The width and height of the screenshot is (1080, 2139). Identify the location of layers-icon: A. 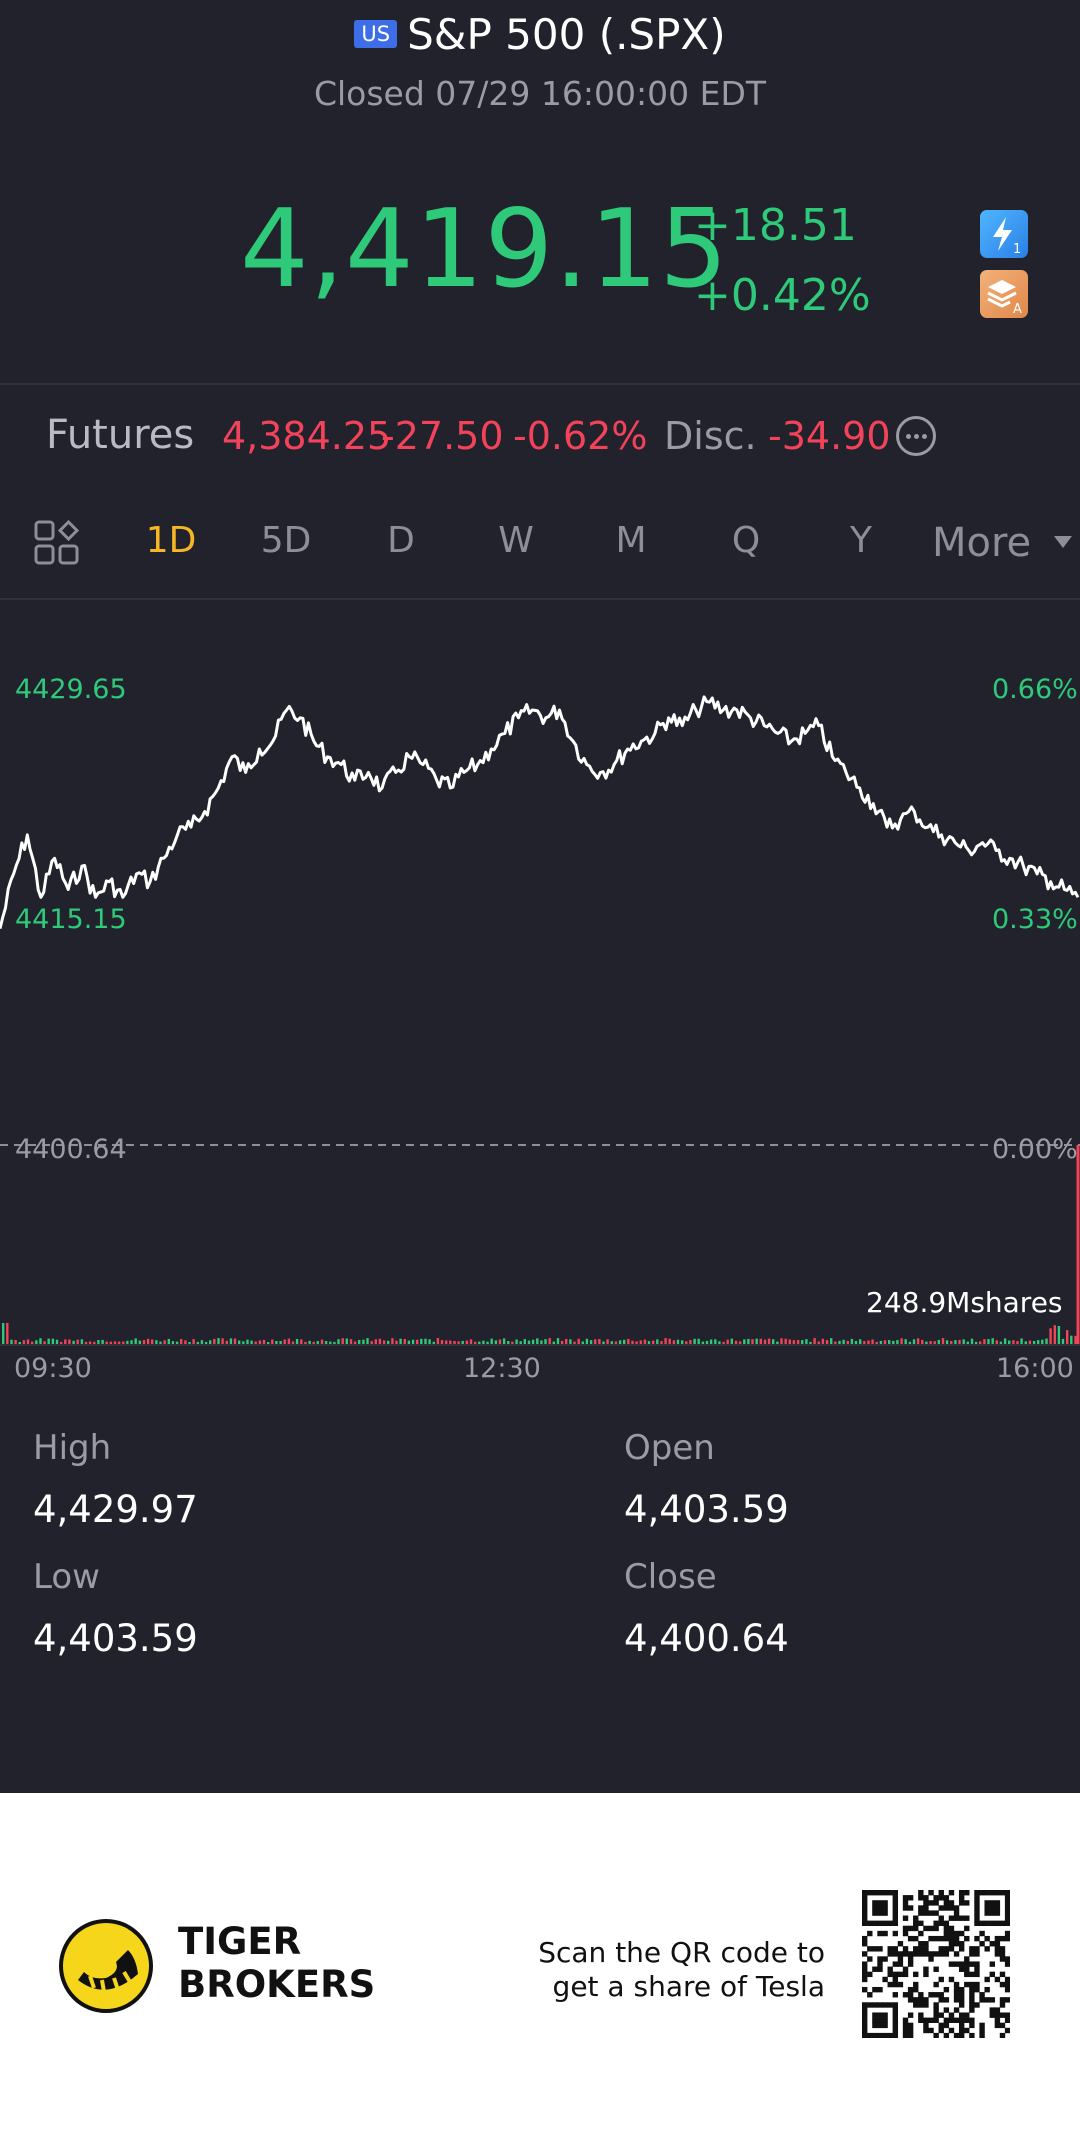
(1004, 294).